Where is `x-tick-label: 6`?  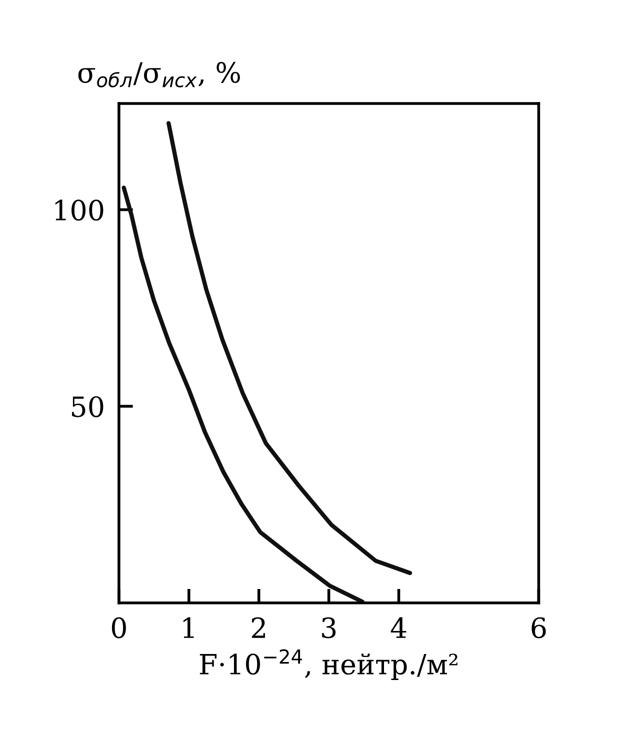
x-tick-label: 6 is located at coordinates (539, 627).